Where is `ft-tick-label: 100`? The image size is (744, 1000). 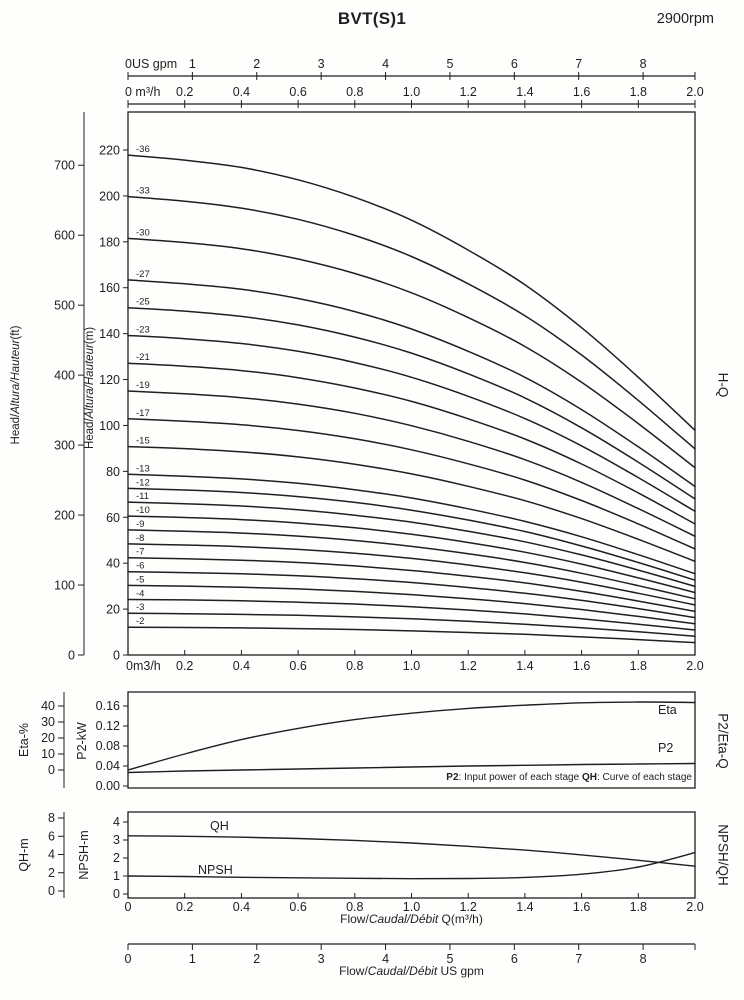 ft-tick-label: 100 is located at coordinates (64, 586).